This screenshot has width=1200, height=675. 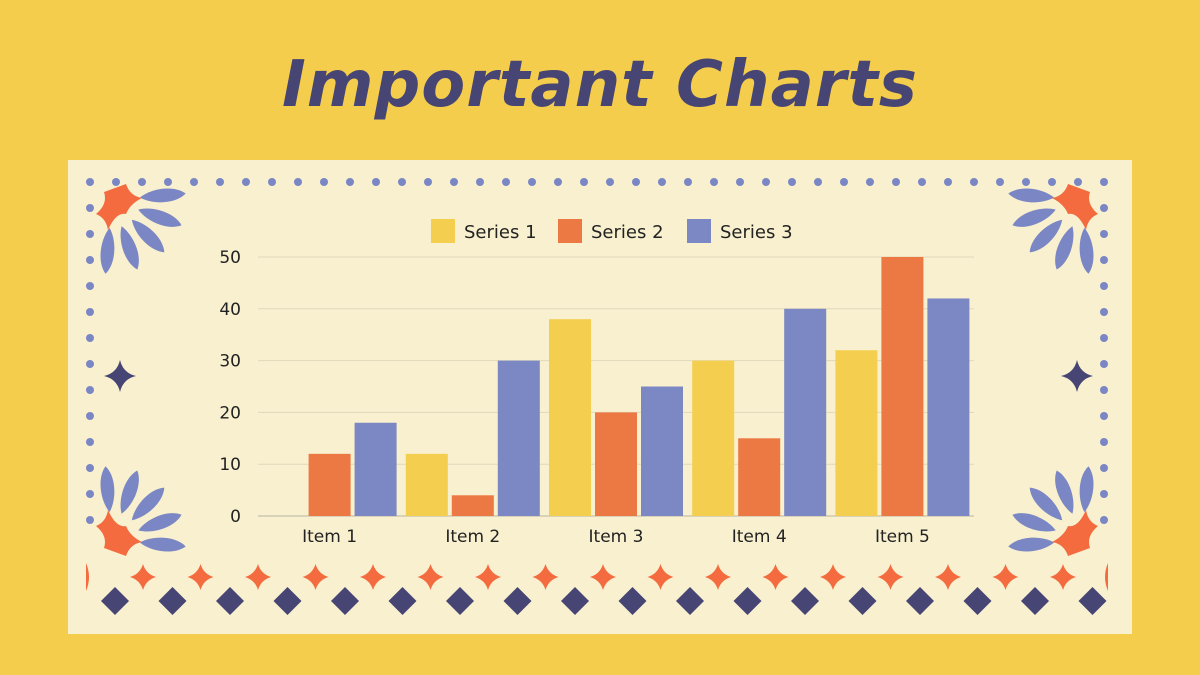 What do you see at coordinates (500, 232) in the screenshot?
I see `legend-label: Series 1` at bounding box center [500, 232].